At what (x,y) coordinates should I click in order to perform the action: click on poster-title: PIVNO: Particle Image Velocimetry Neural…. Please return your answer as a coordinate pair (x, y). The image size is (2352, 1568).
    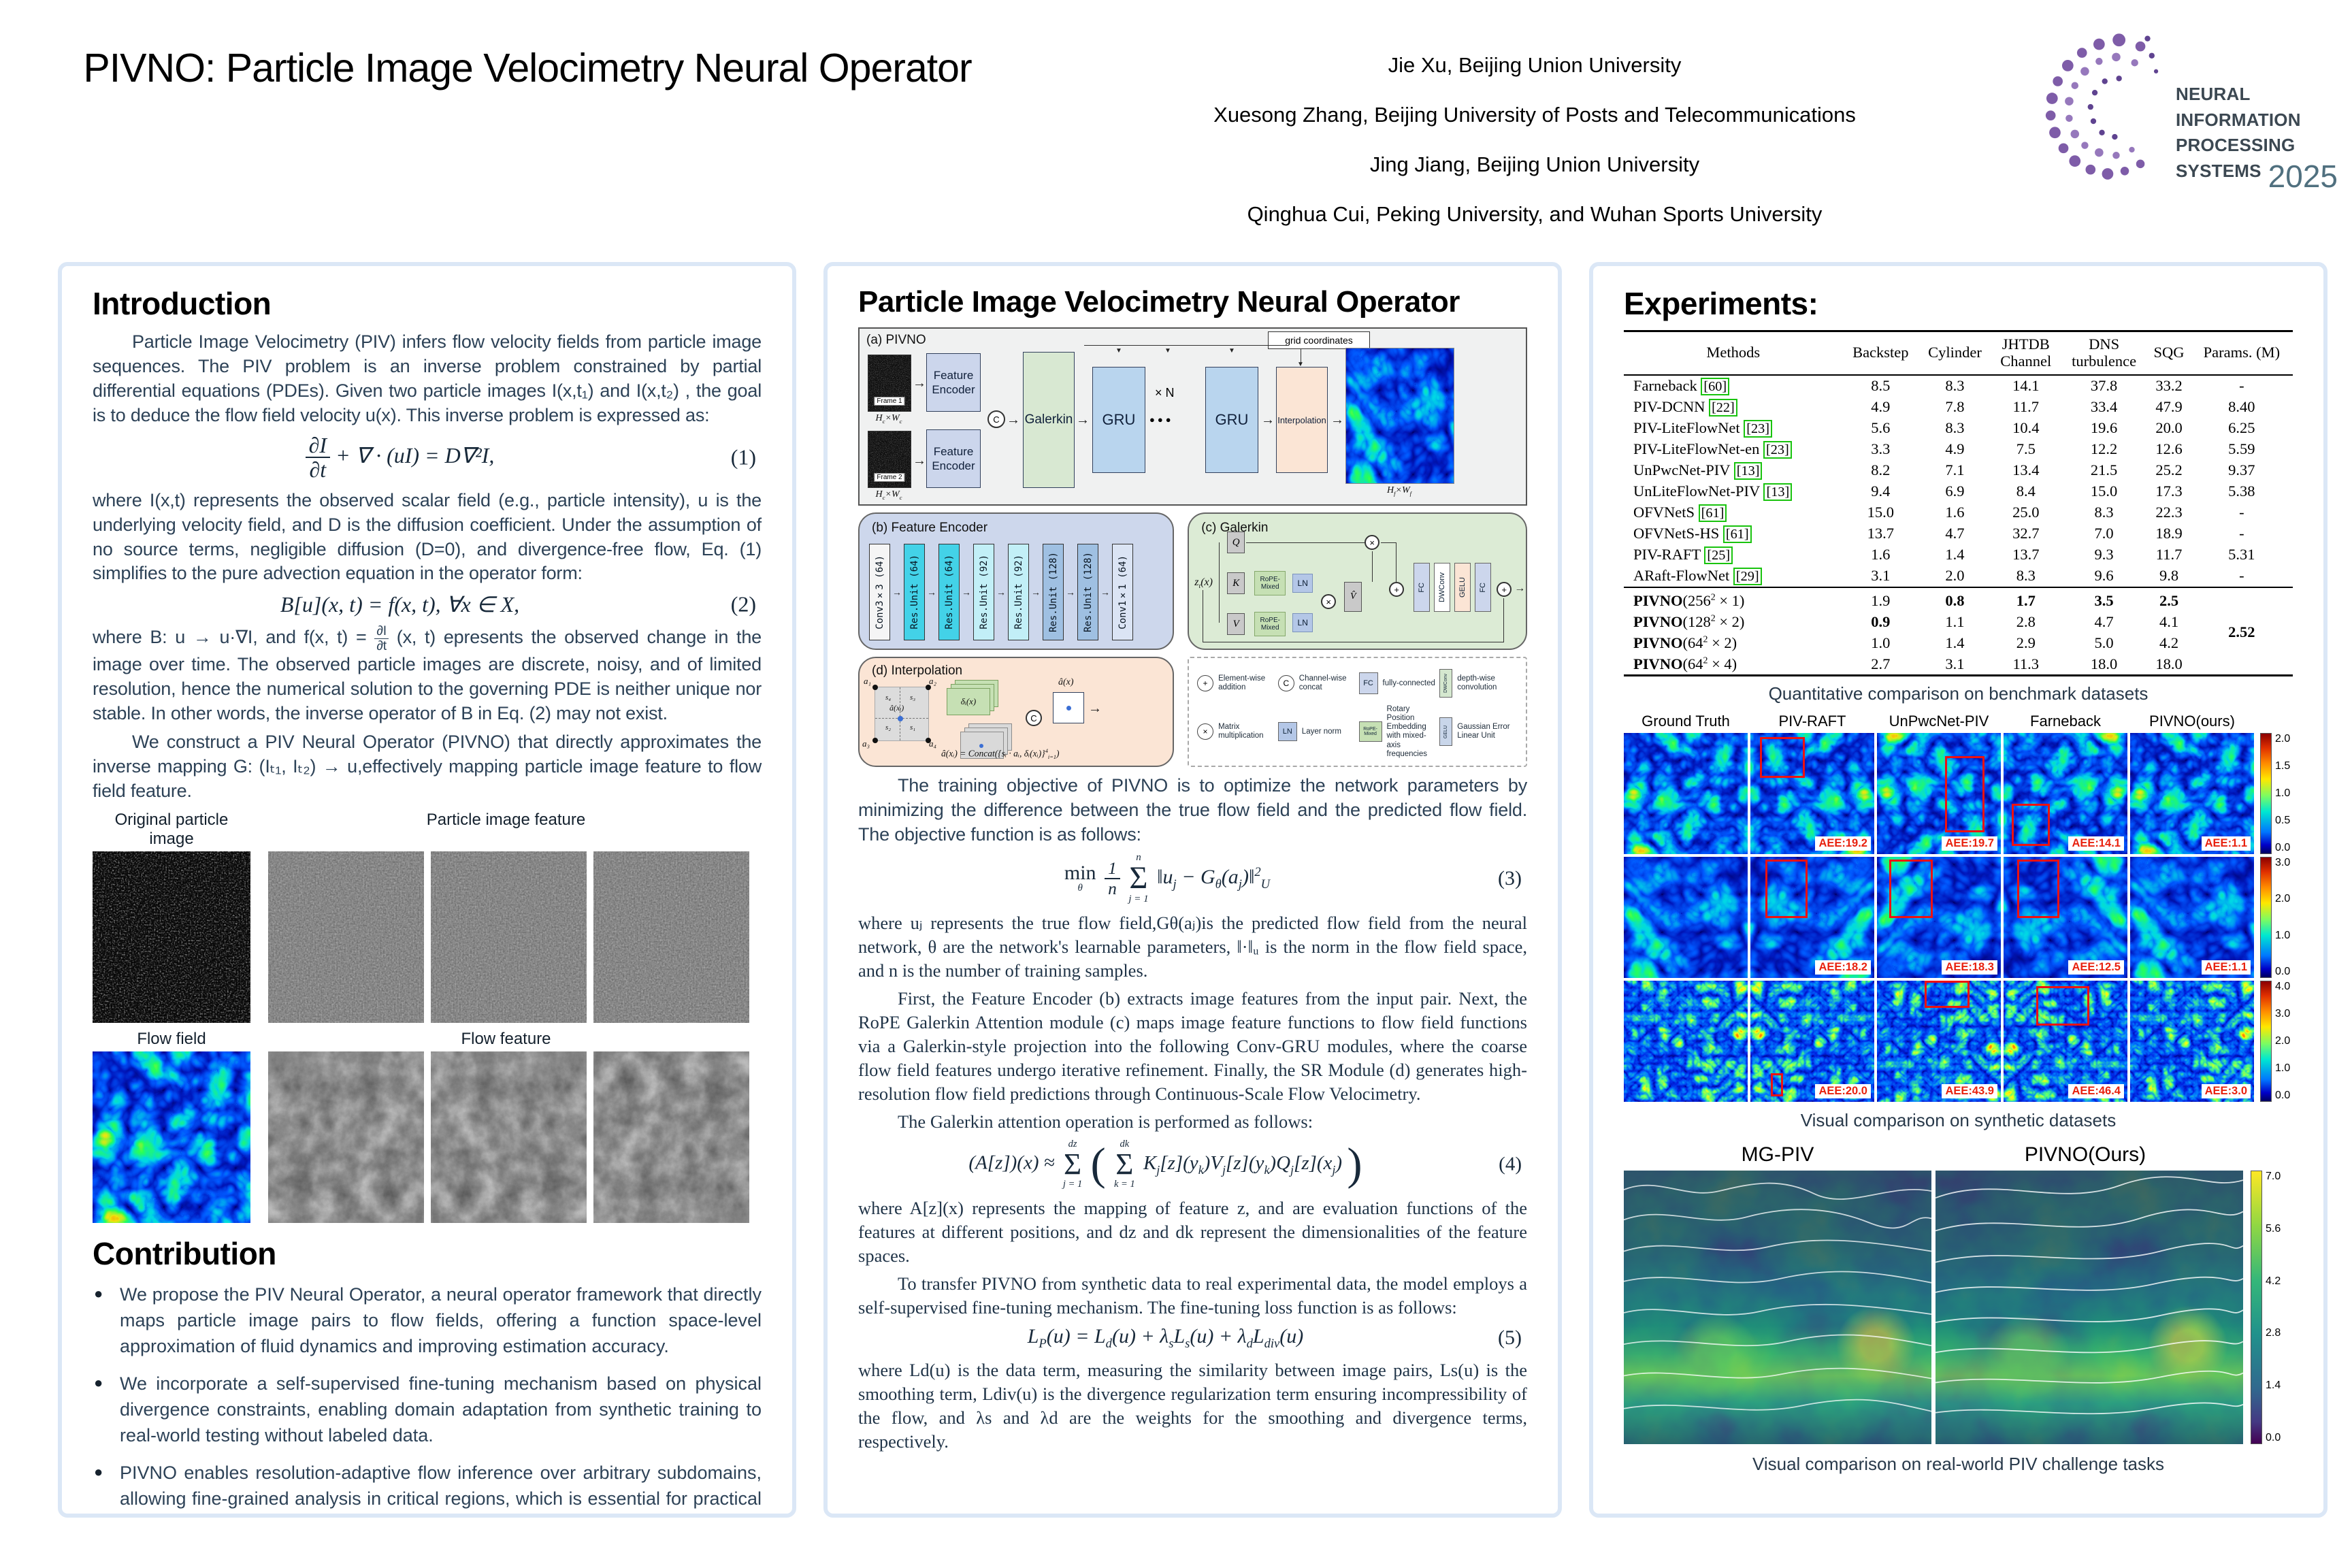
    Looking at the image, I should click on (528, 69).